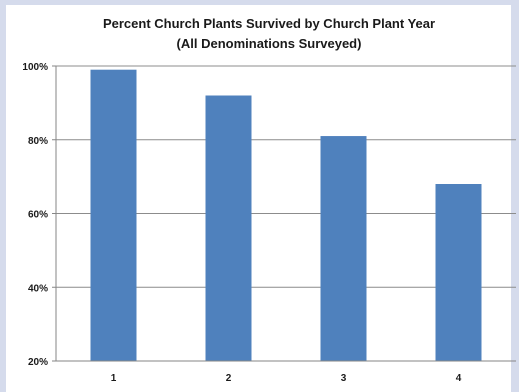  I want to click on y-tick-label: 60%, so click(38, 215).